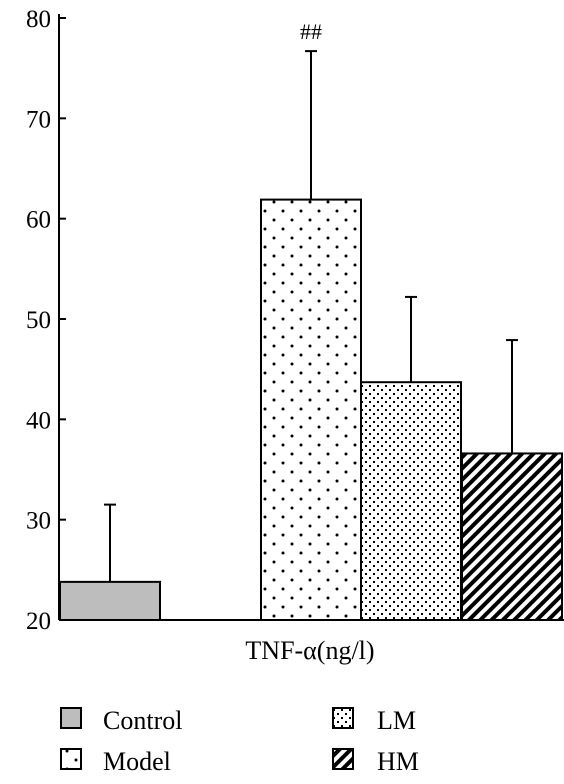 This screenshot has width=564, height=784. Describe the element at coordinates (38, 19) in the screenshot. I see `y-tick-label: 80` at that location.